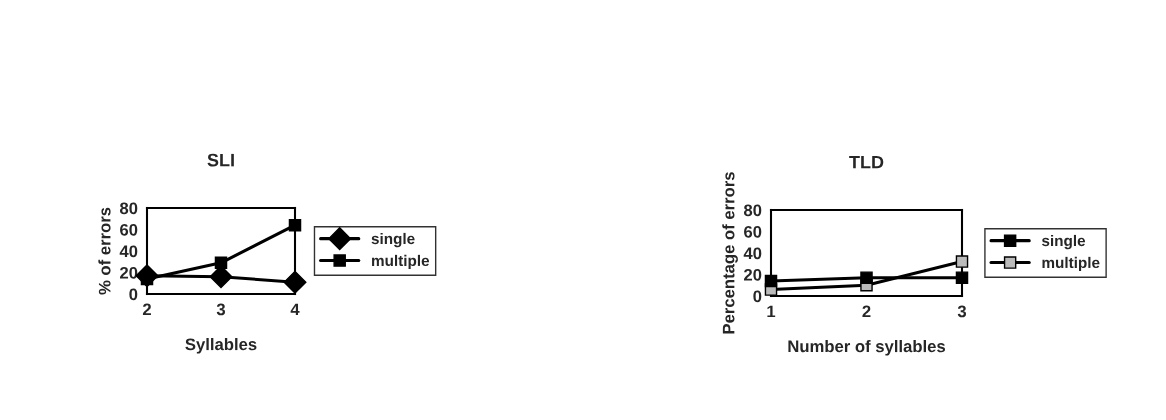 This screenshot has height=420, width=1166. What do you see at coordinates (730, 253) in the screenshot?
I see `y-axis-title: Percentage of errors` at bounding box center [730, 253].